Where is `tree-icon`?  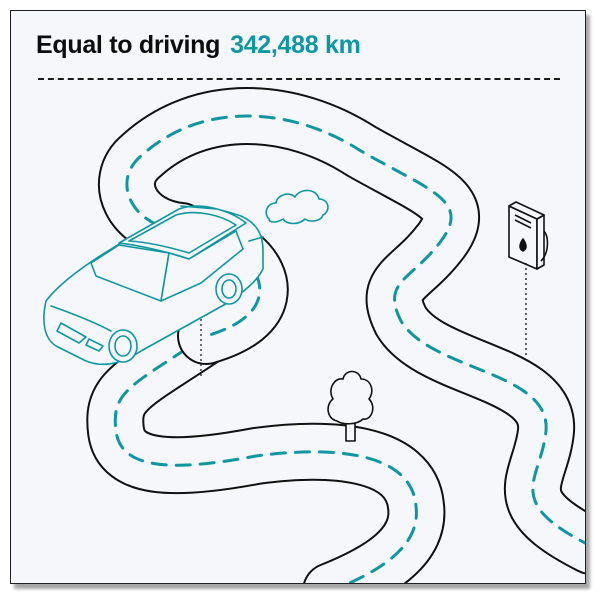 tree-icon is located at coordinates (350, 406).